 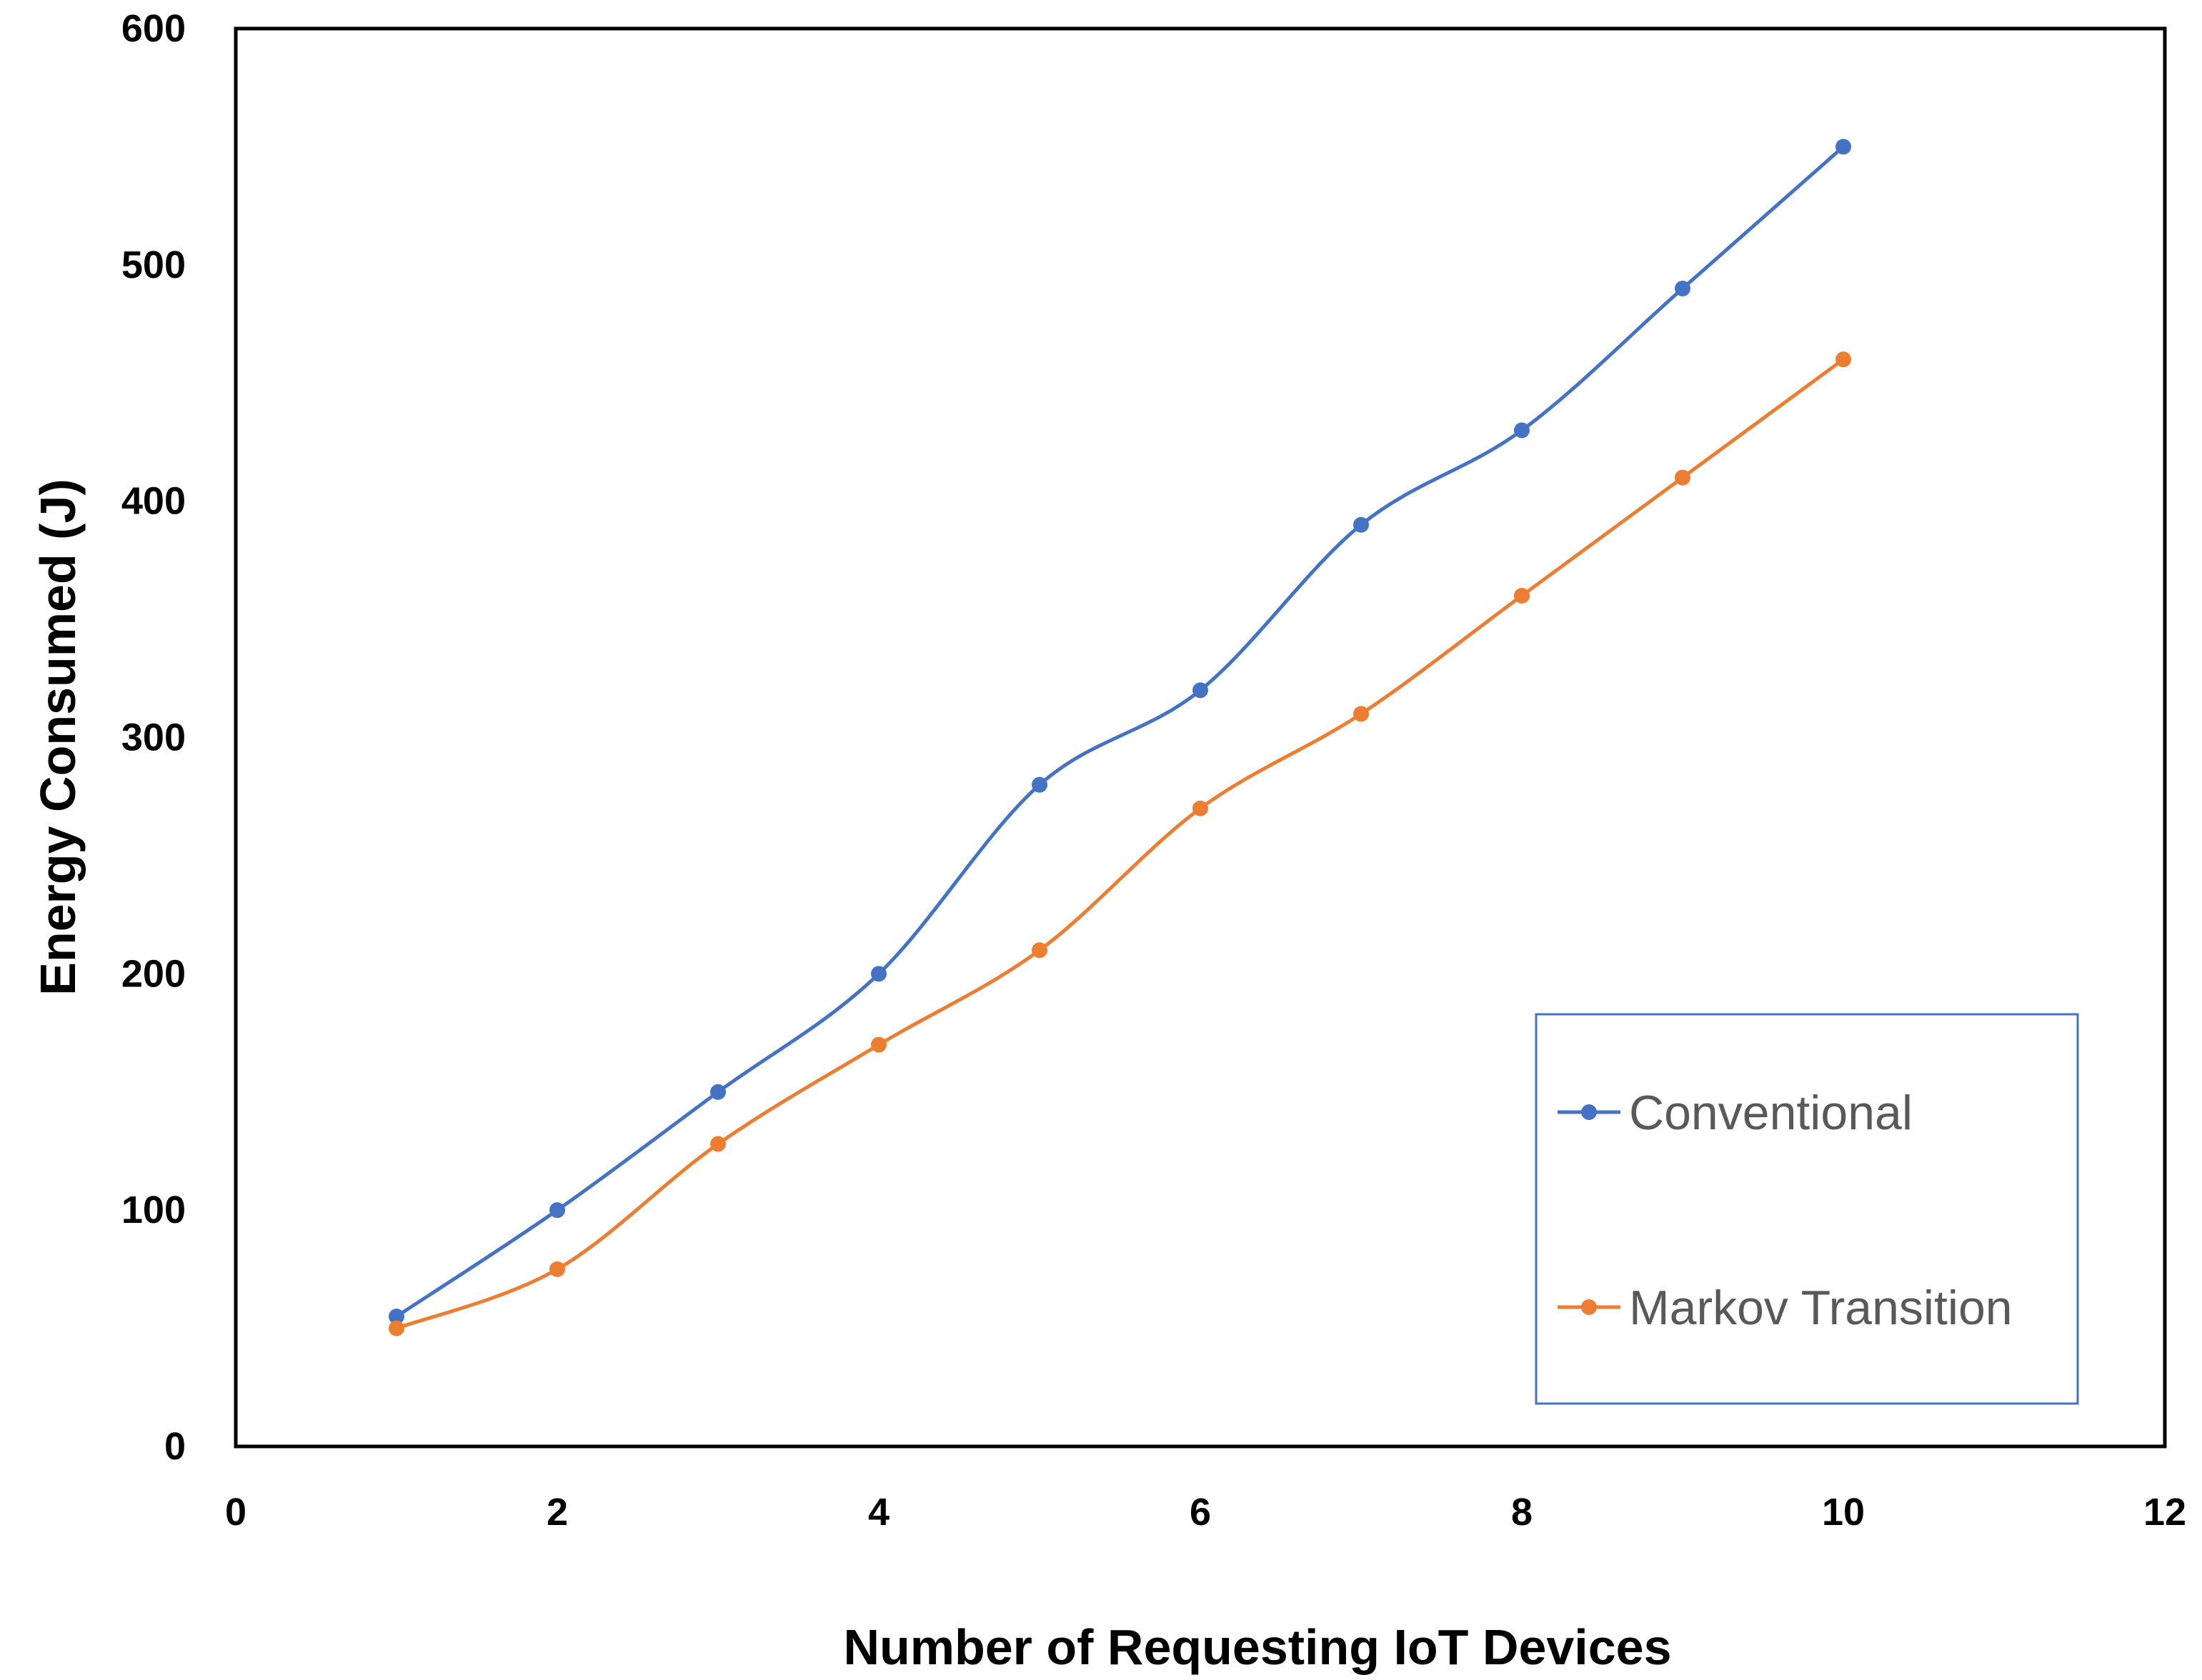 What do you see at coordinates (1821, 1308) in the screenshot?
I see `legend-label-markov-transition: Markov Transition` at bounding box center [1821, 1308].